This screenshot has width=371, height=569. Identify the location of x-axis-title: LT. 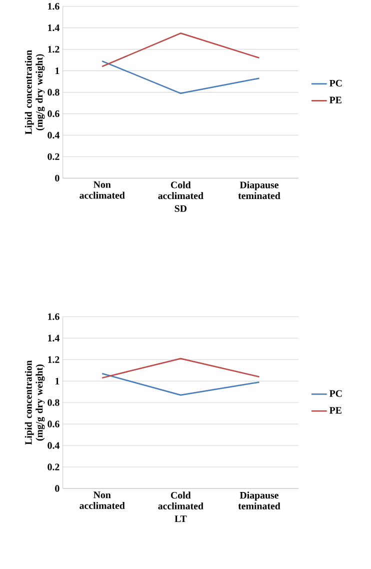
(180, 519).